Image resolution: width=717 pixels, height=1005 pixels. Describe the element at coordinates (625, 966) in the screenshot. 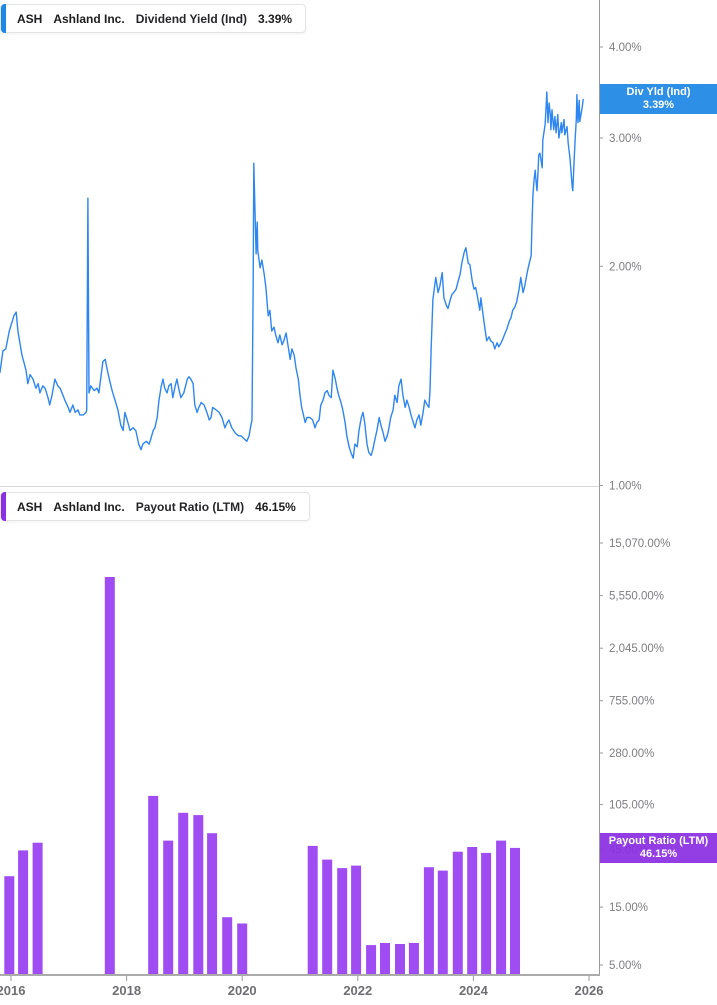

I see `y-tick-label: 5.00%` at that location.